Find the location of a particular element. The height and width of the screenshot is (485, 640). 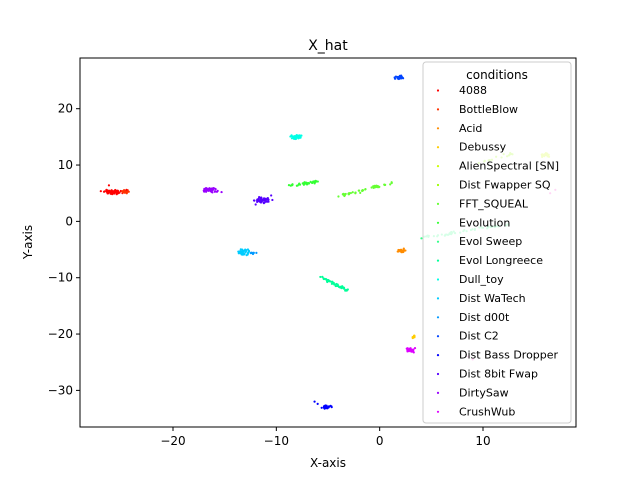

legend-item: Dist WaTech is located at coordinates (481, 298).